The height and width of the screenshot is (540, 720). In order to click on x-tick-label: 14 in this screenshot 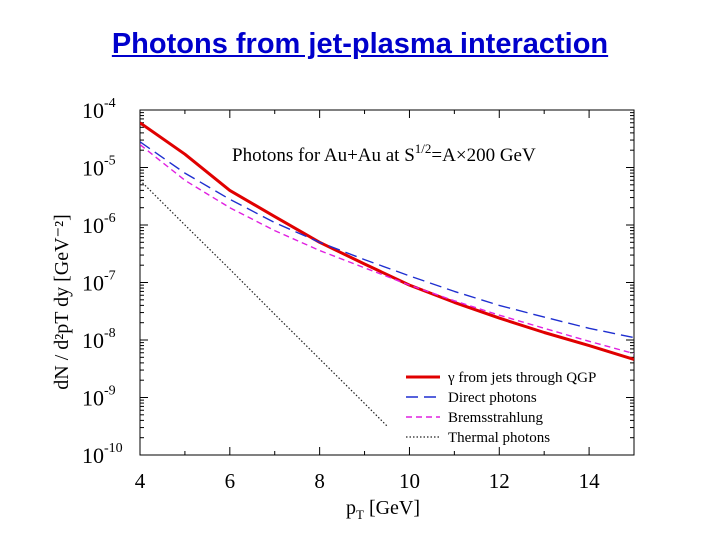, I will do `click(590, 481)`.